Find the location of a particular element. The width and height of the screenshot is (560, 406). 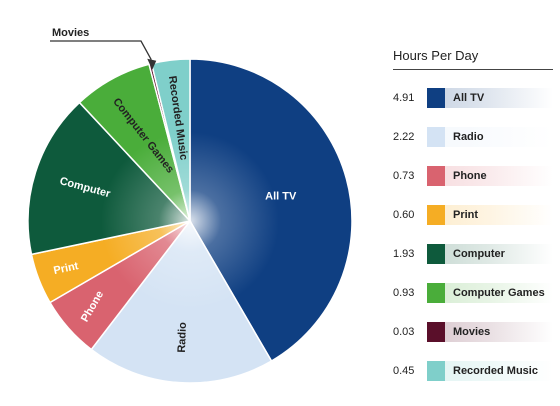

legend-item-movies: 0.03 Movies is located at coordinates (473, 331).